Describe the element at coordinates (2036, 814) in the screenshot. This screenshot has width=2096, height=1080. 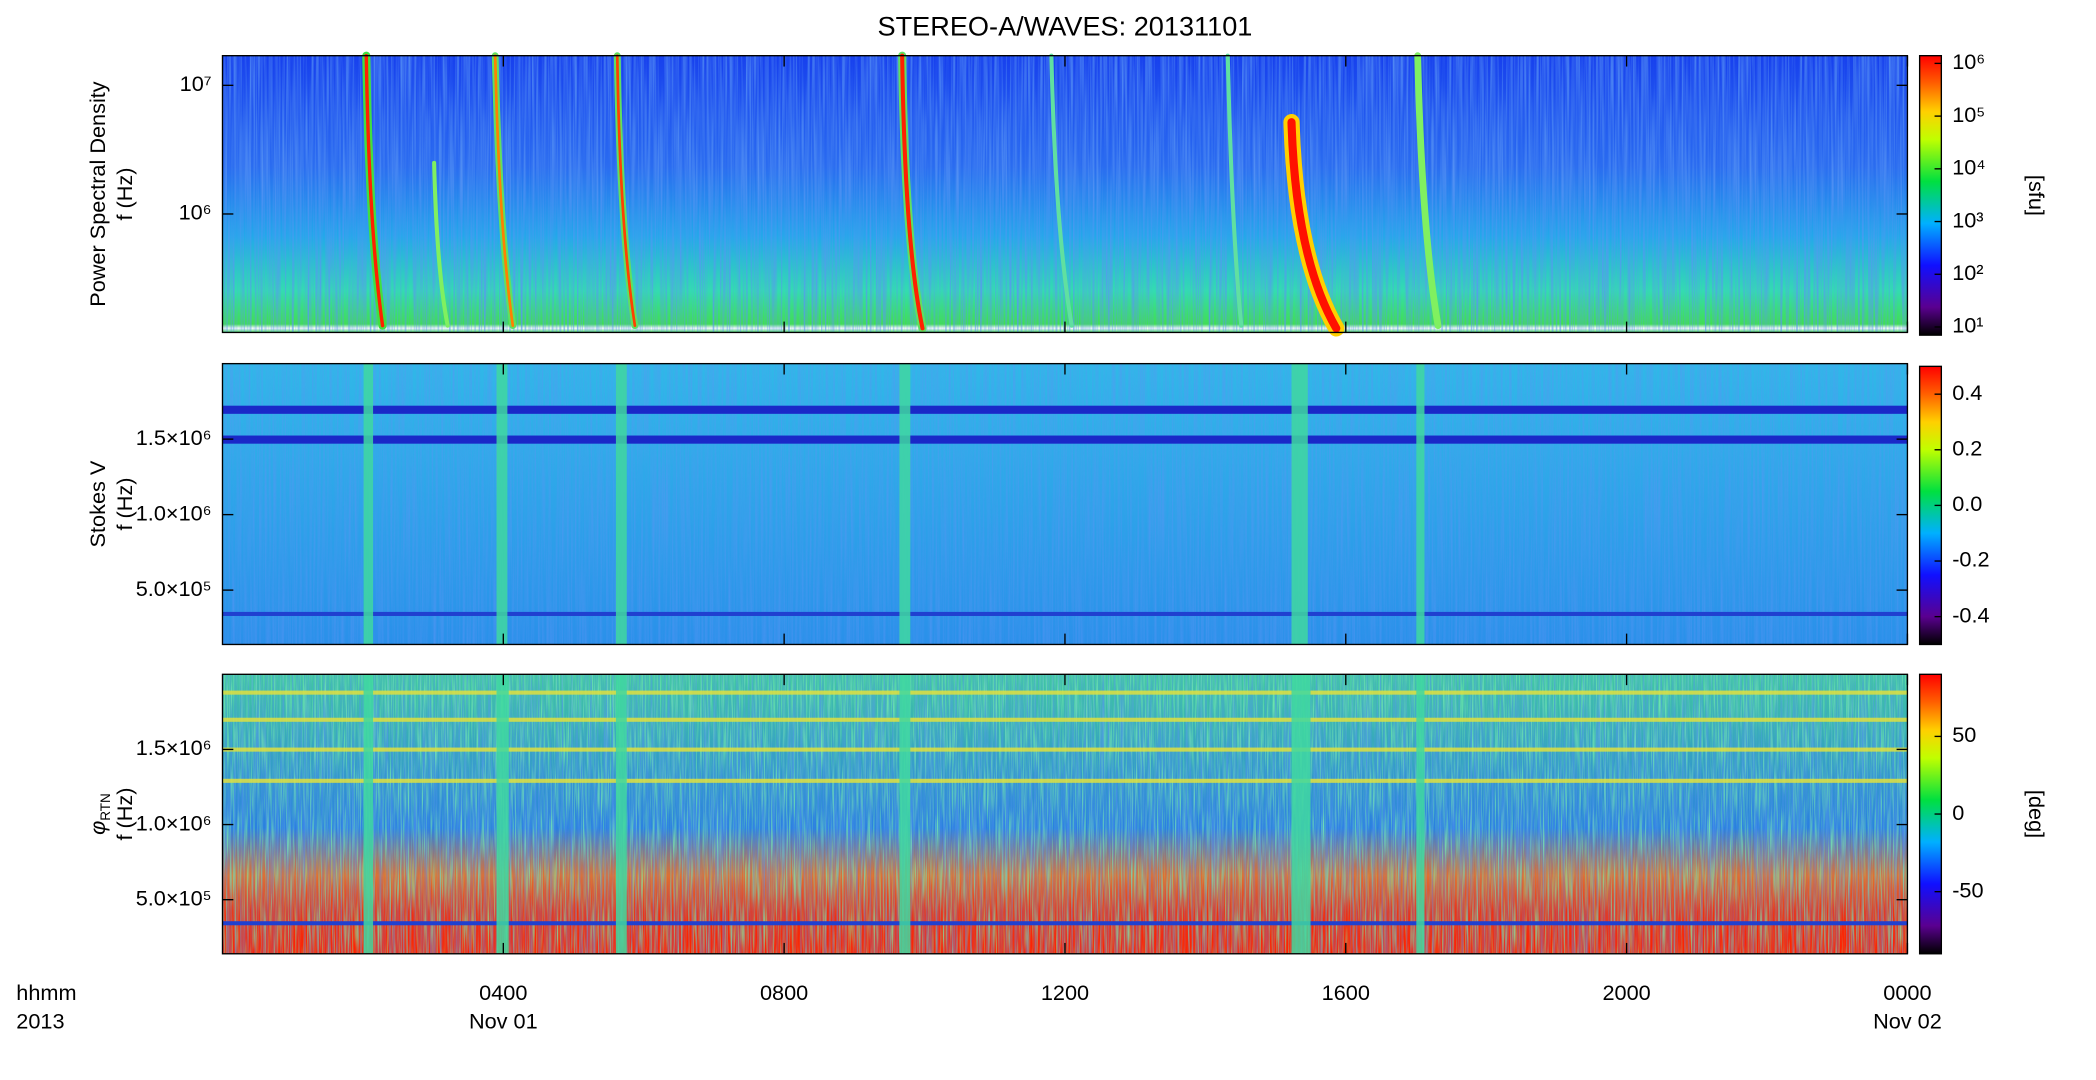
I see `colorbar-label: [deg]` at that location.